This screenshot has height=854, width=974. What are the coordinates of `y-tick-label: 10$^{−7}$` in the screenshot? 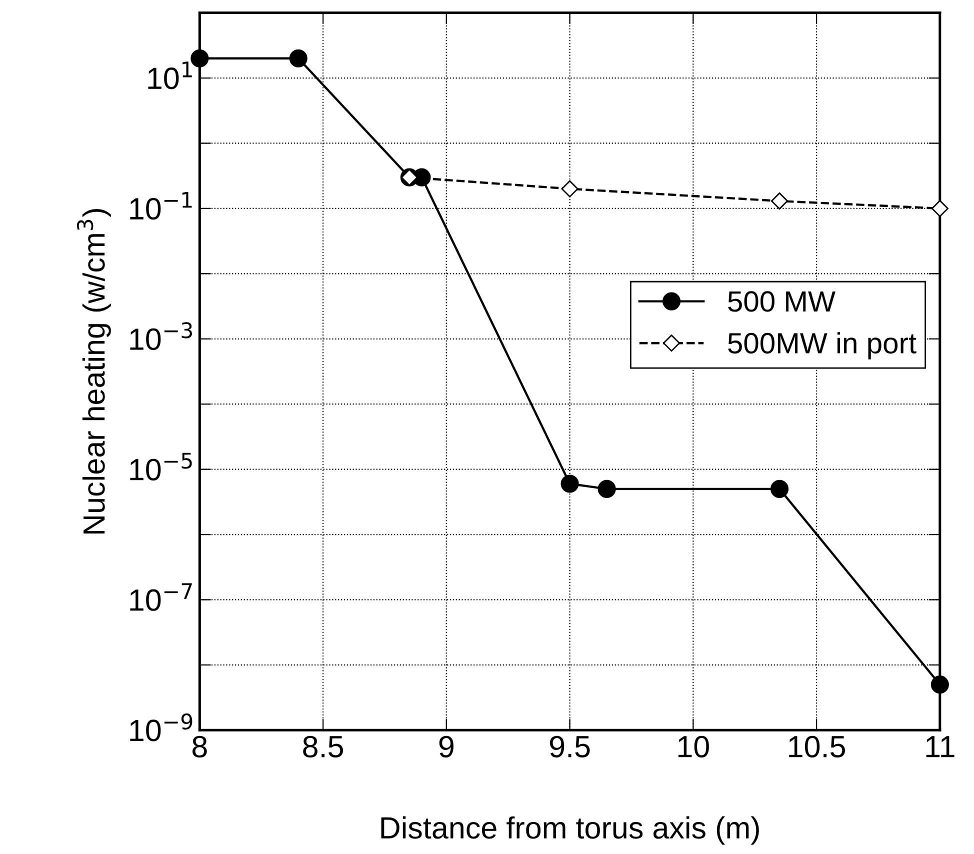 It's located at (161, 597).